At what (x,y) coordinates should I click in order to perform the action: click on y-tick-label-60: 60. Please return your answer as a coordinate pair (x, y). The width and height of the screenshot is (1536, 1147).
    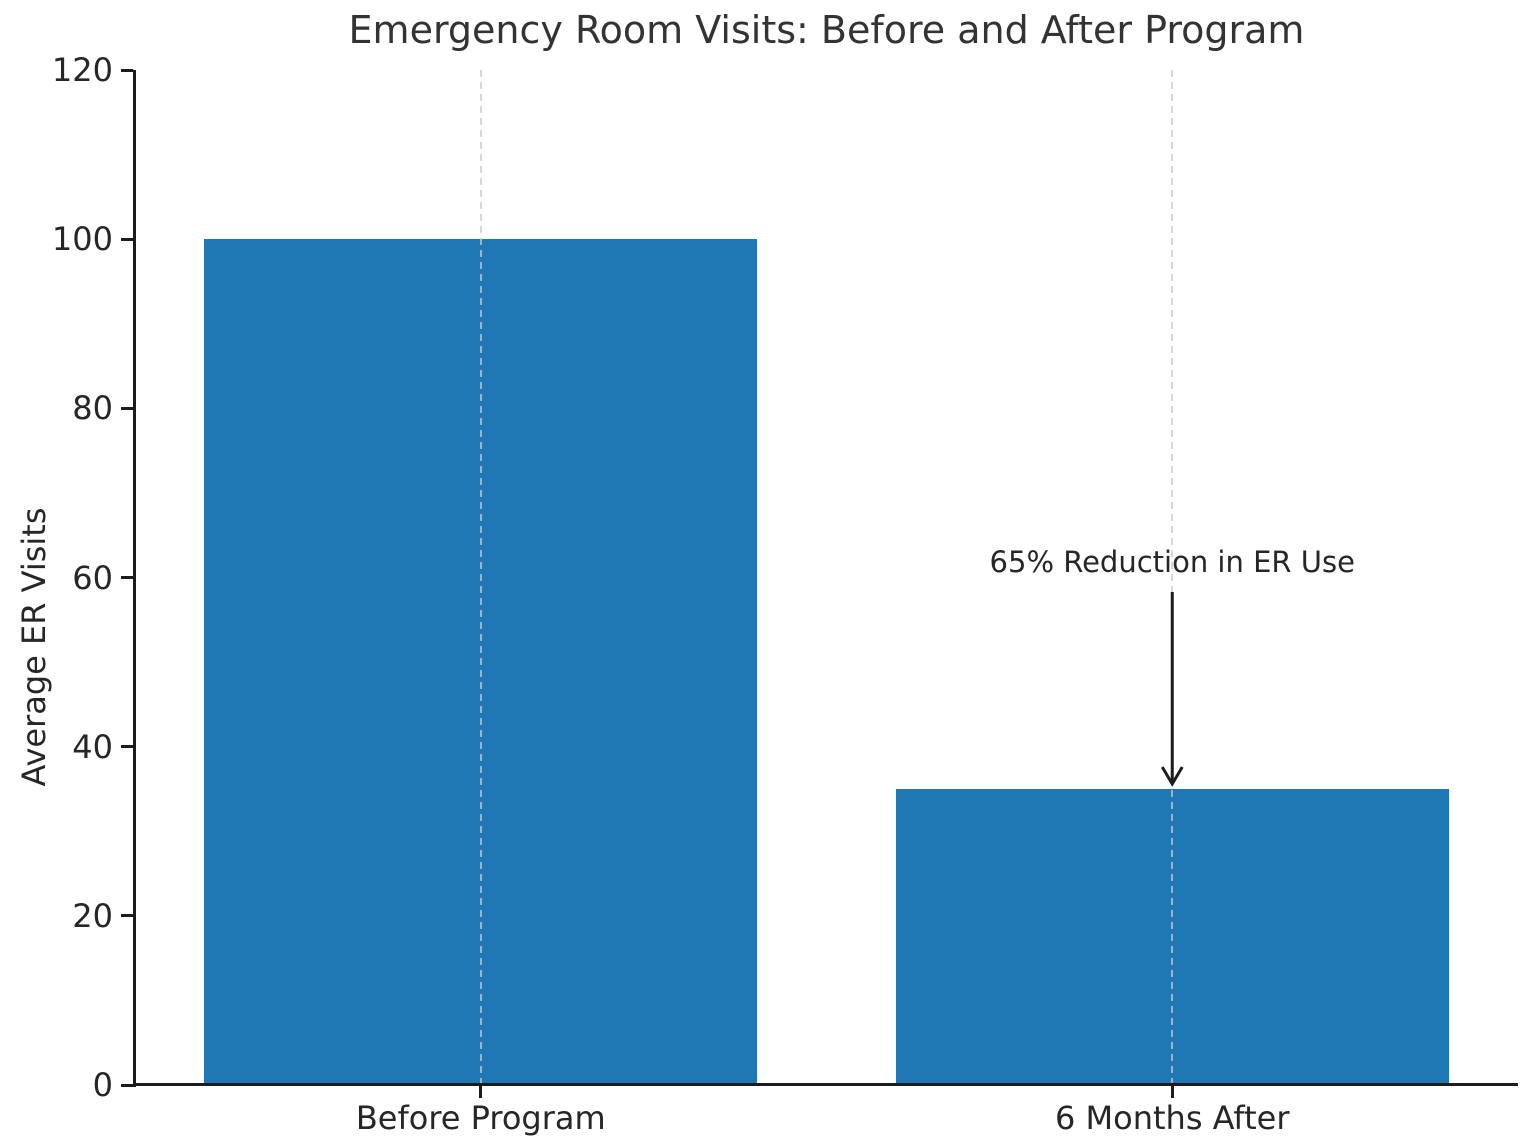
    Looking at the image, I should click on (92, 577).